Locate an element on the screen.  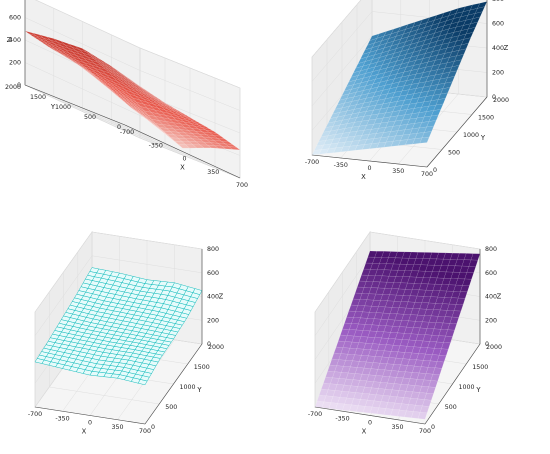
surface-patch is located at coordinates (138, 85).